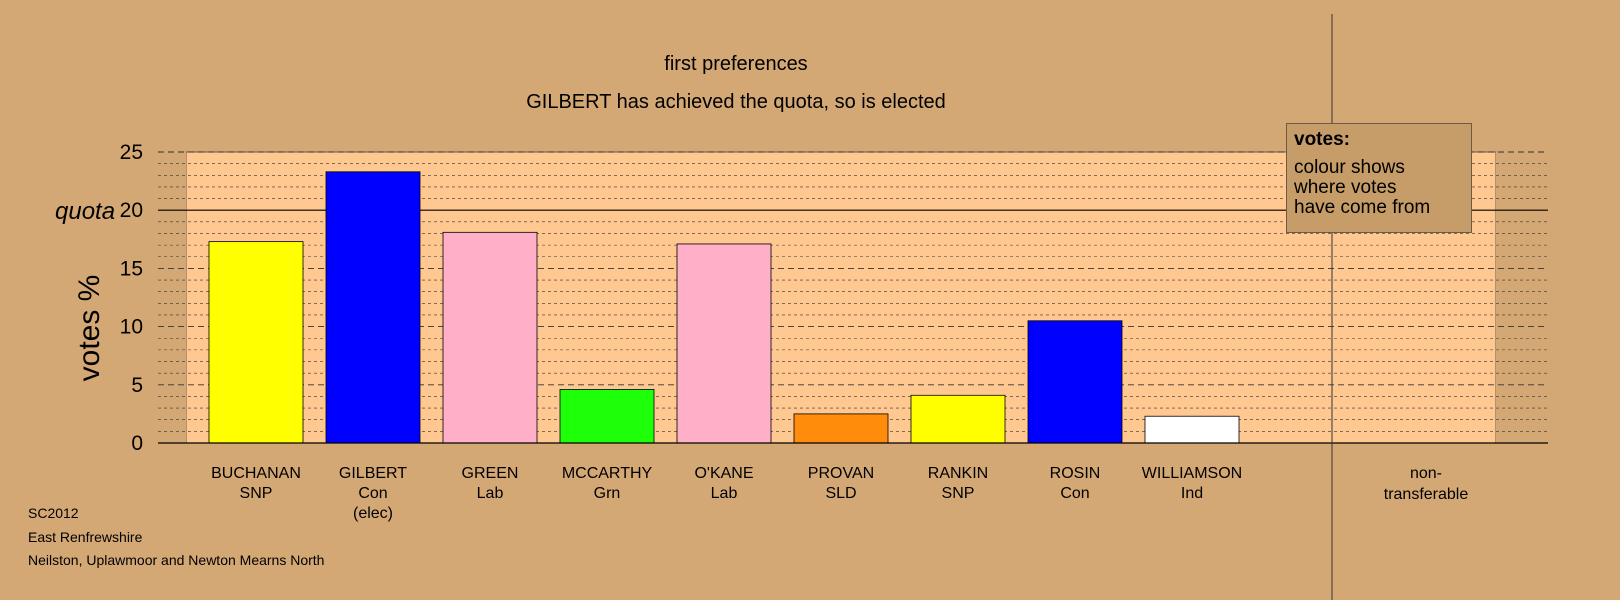 The image size is (1620, 600). I want to click on x-tick-label: SLD, so click(840, 493).